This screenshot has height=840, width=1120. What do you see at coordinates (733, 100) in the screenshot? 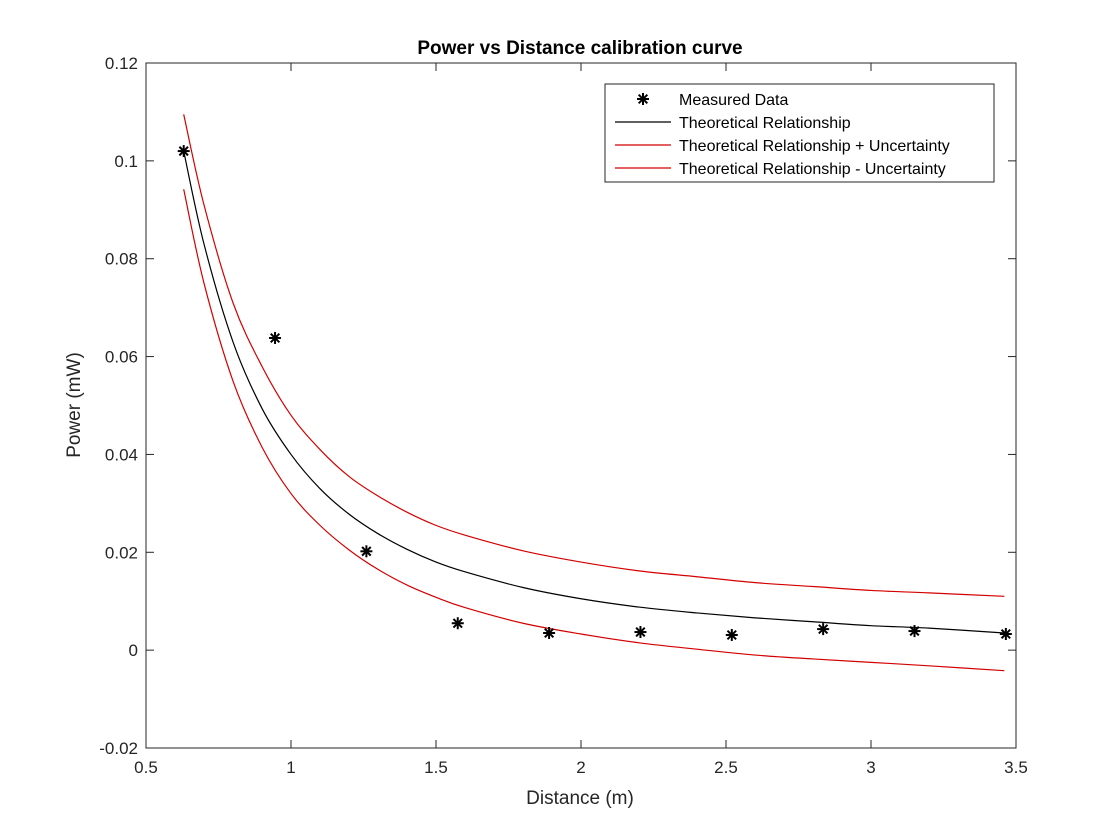
I see `legend-label: Measured Data` at bounding box center [733, 100].